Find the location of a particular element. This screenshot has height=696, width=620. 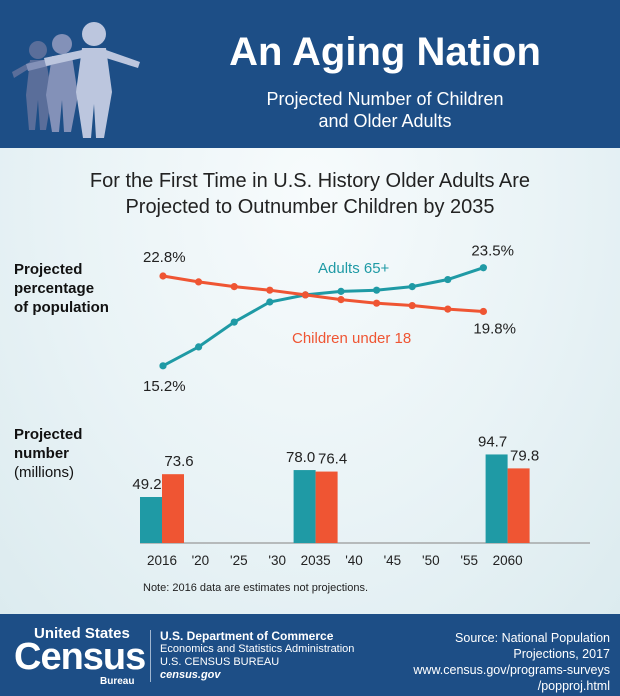

children-value-2016: 73.6 is located at coordinates (178, 461).